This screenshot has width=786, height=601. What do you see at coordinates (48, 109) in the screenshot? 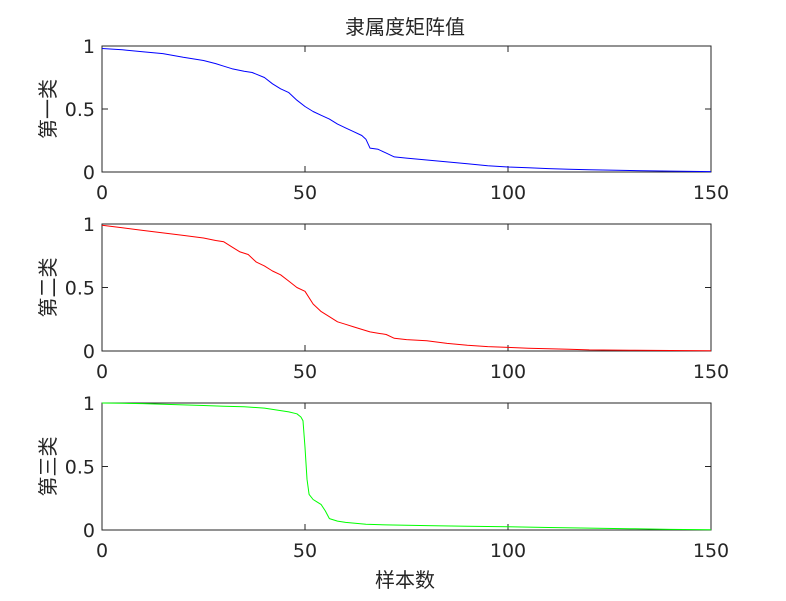
I see `axes-1-ylabel: 第一类` at bounding box center [48, 109].